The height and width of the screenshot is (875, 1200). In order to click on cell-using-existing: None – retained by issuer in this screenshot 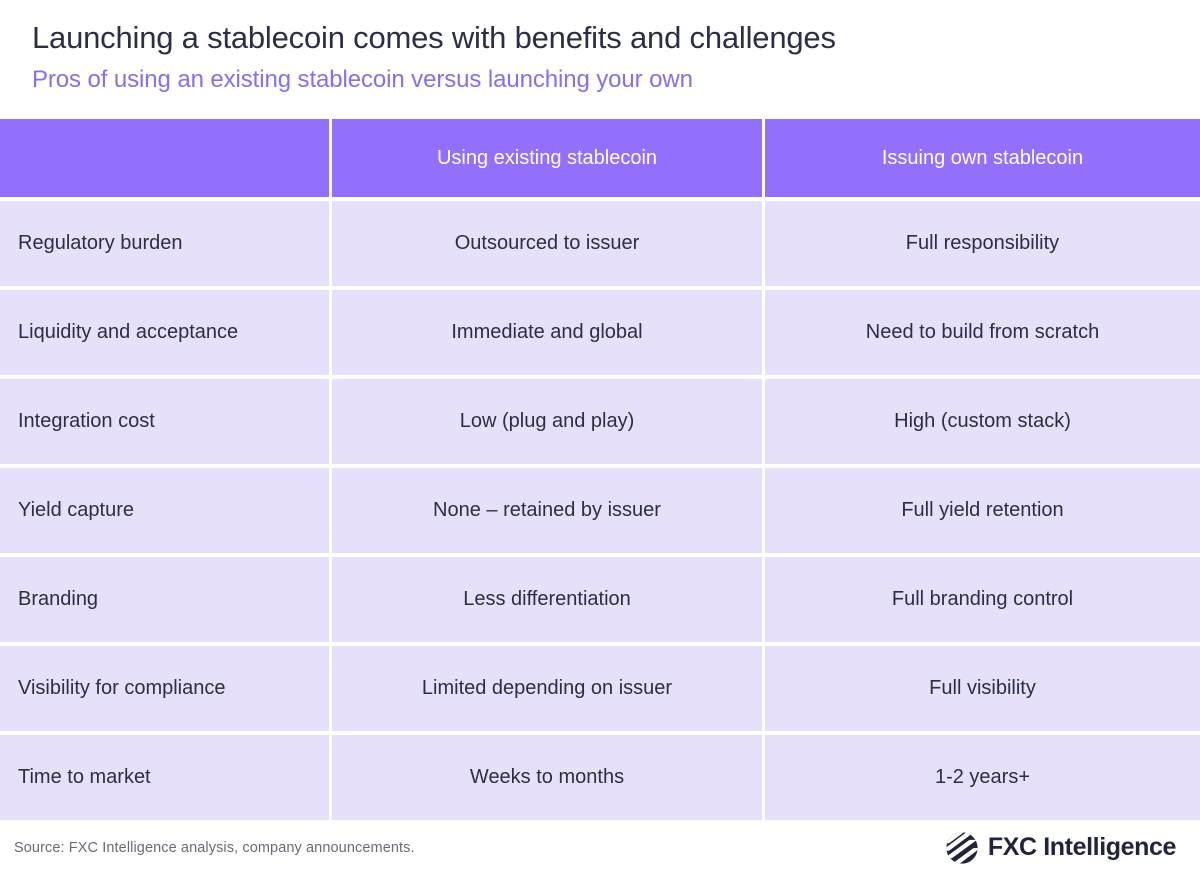, I will do `click(548, 508)`.